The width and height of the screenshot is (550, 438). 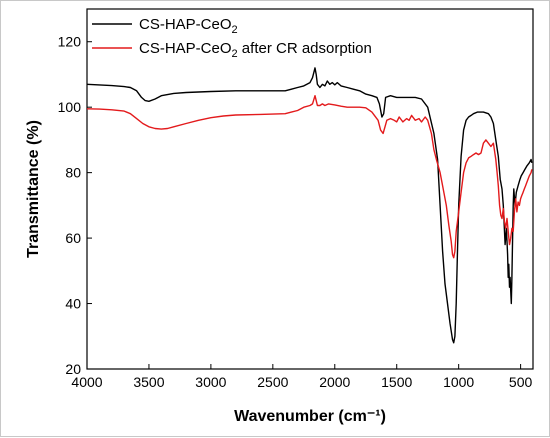 I want to click on x-tick-label: 1000, so click(x=458, y=382).